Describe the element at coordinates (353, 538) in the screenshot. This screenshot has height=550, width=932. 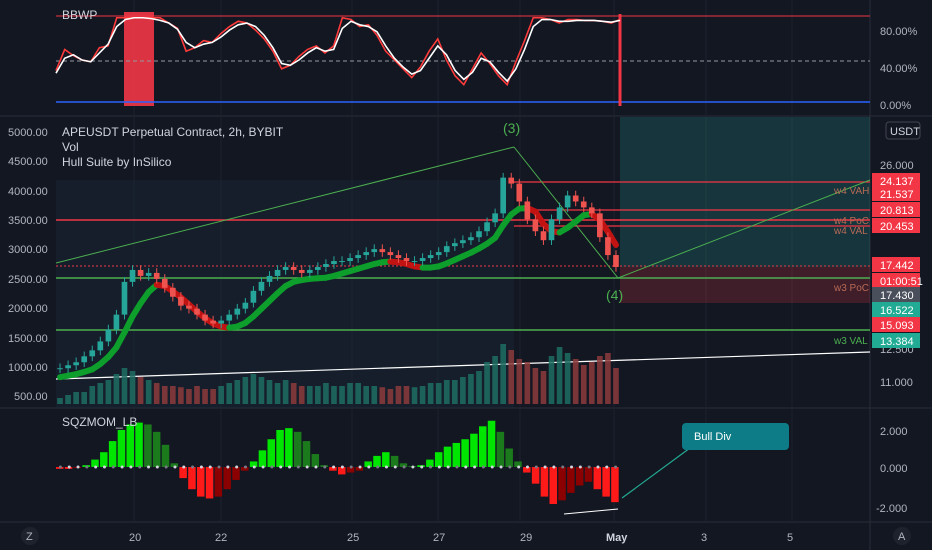
I see `time-tick: 25` at that location.